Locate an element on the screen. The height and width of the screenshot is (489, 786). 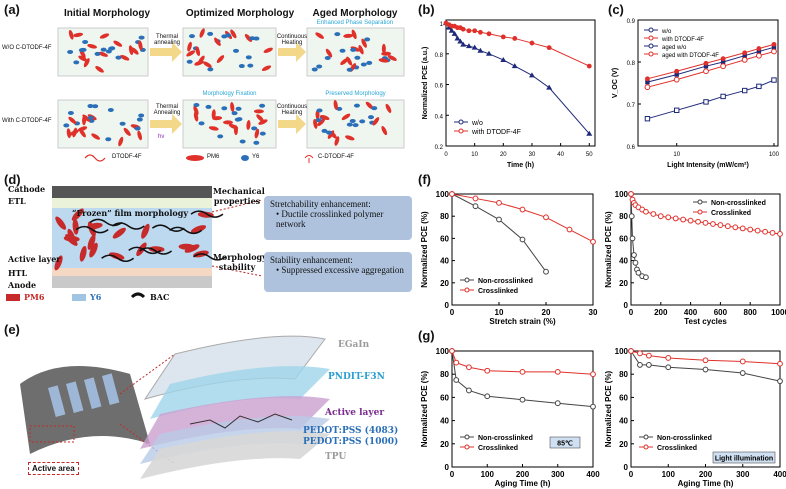
y-tick-label: 0.2 is located at coordinates (439, 148).